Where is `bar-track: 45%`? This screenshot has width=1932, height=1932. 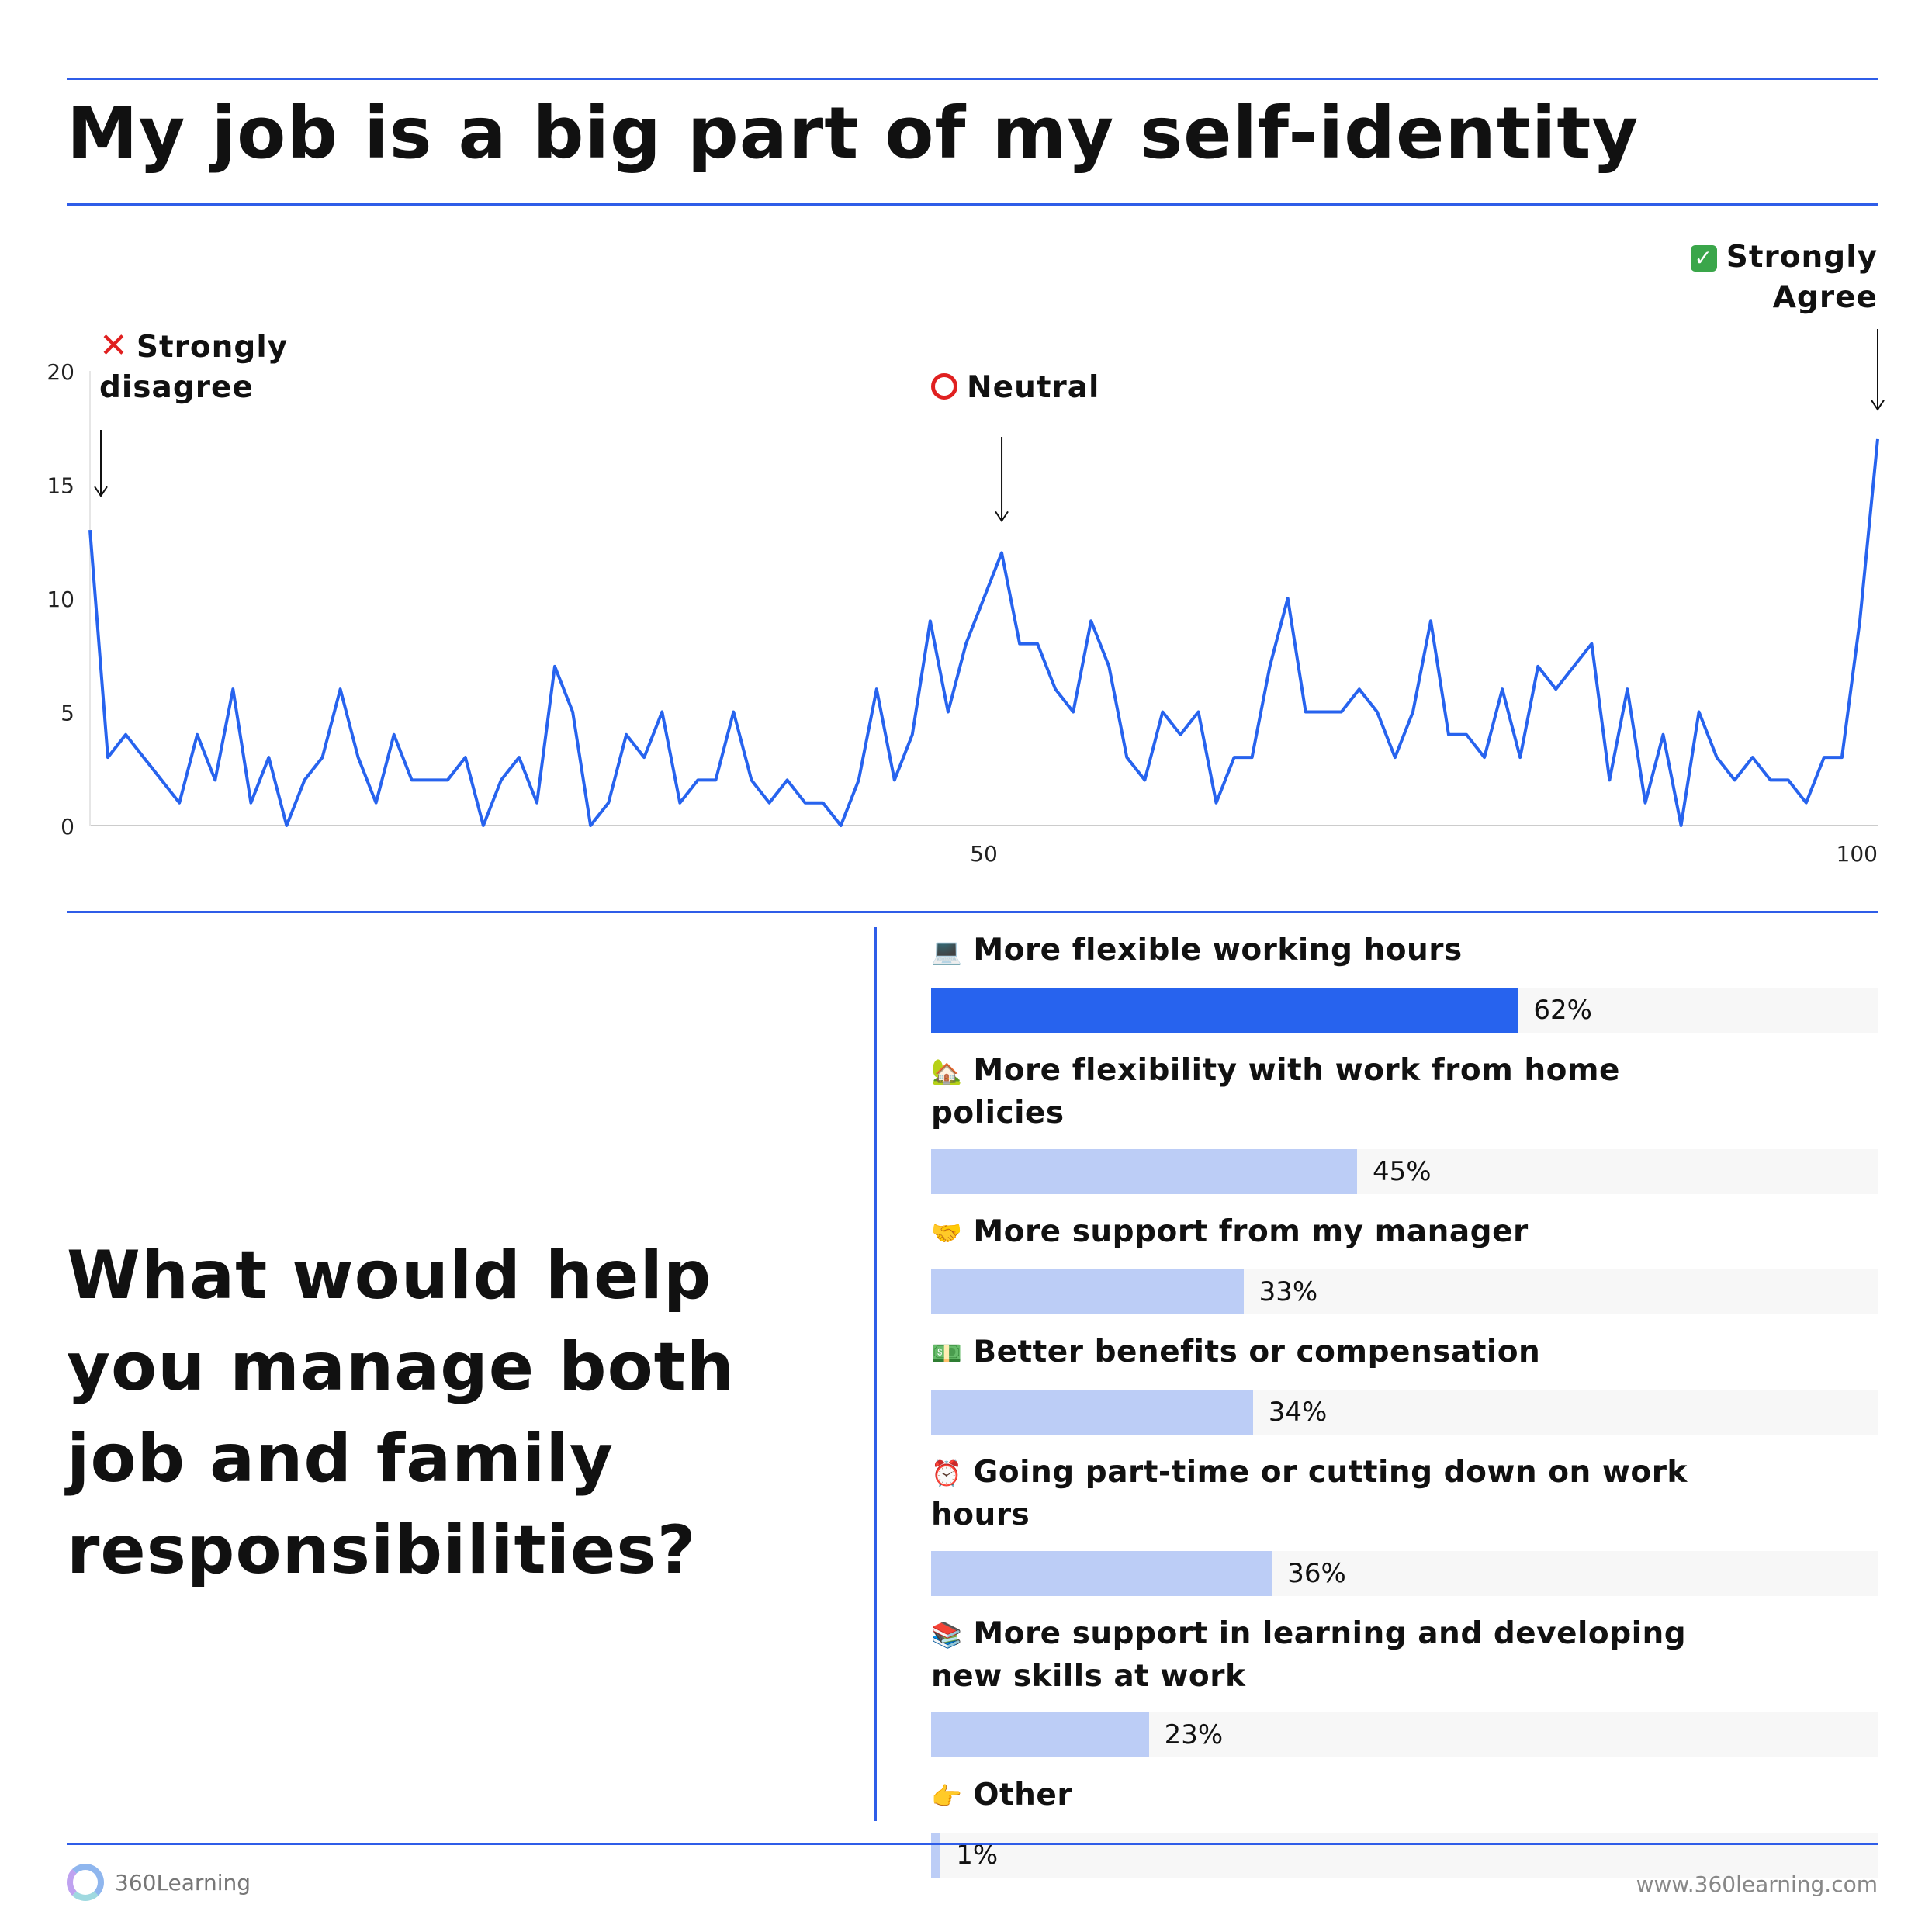
bar-track: 45% is located at coordinates (1404, 1171).